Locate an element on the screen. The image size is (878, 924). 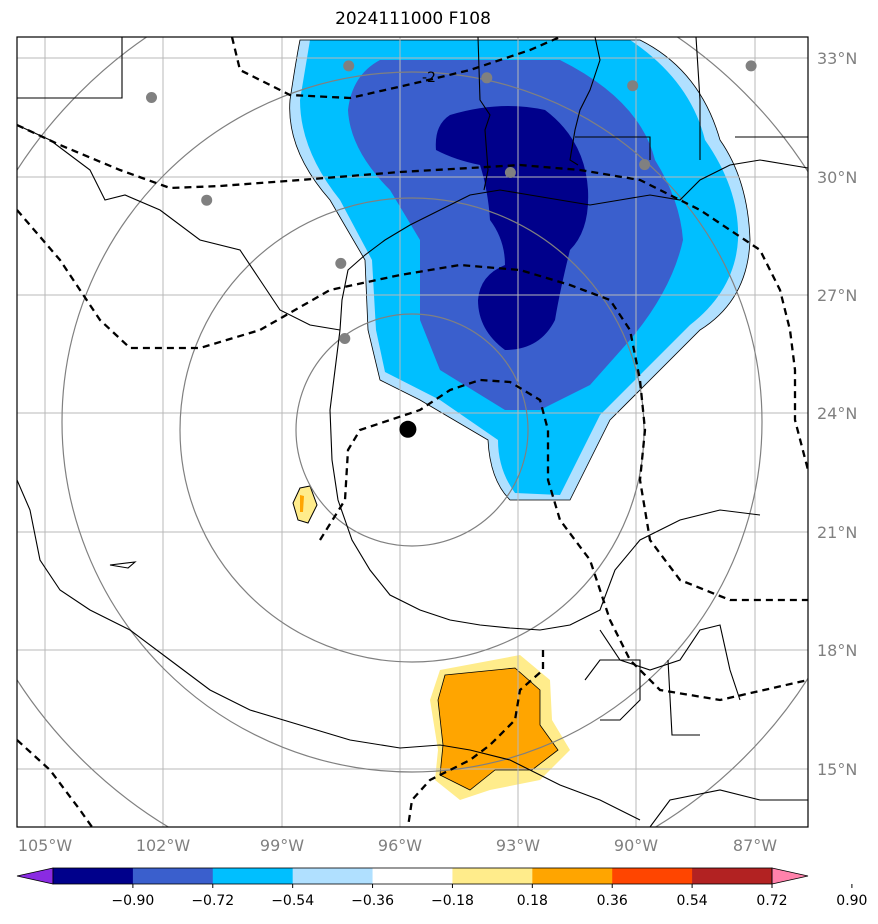
lon-label: 90°W is located at coordinates (636, 845).